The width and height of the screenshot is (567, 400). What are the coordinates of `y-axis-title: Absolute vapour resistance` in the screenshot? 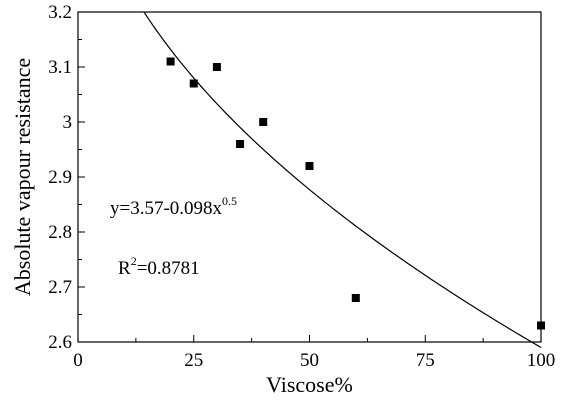 It's located at (22, 177).